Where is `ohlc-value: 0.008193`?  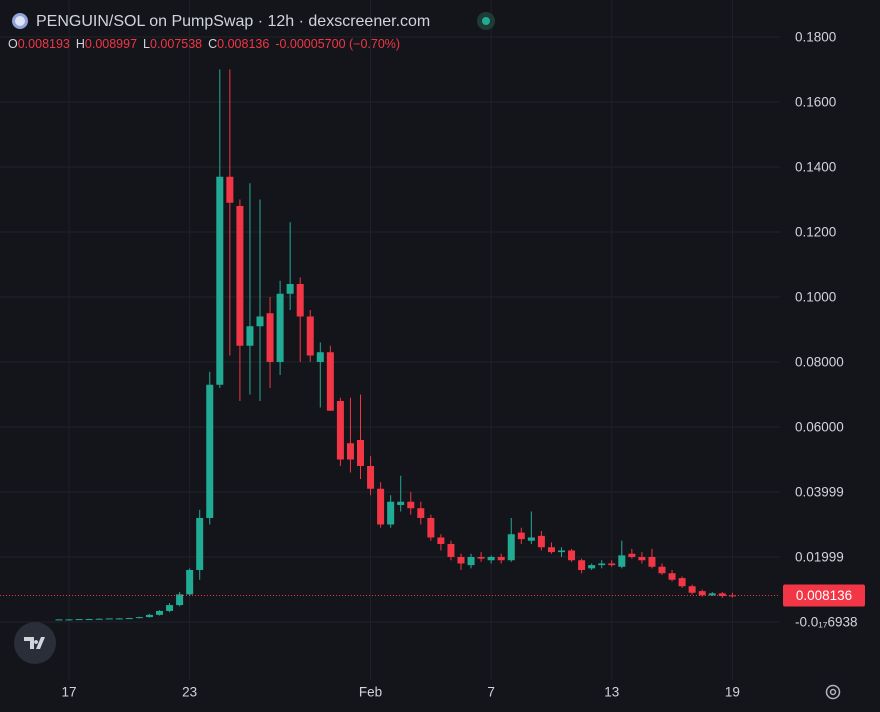 ohlc-value: 0.008193 is located at coordinates (44, 44).